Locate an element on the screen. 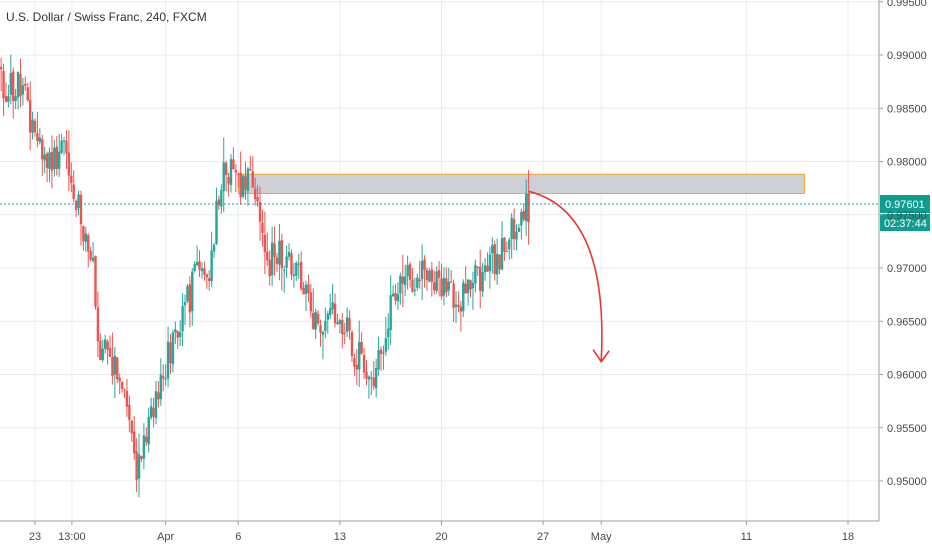 The image size is (932, 550). x-tick-label: 13:00 is located at coordinates (72, 537).